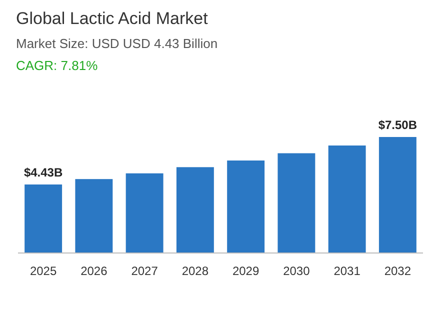 Image resolution: width=443 pixels, height=332 pixels. What do you see at coordinates (398, 271) in the screenshot?
I see `x-tick-label: 2032` at bounding box center [398, 271].